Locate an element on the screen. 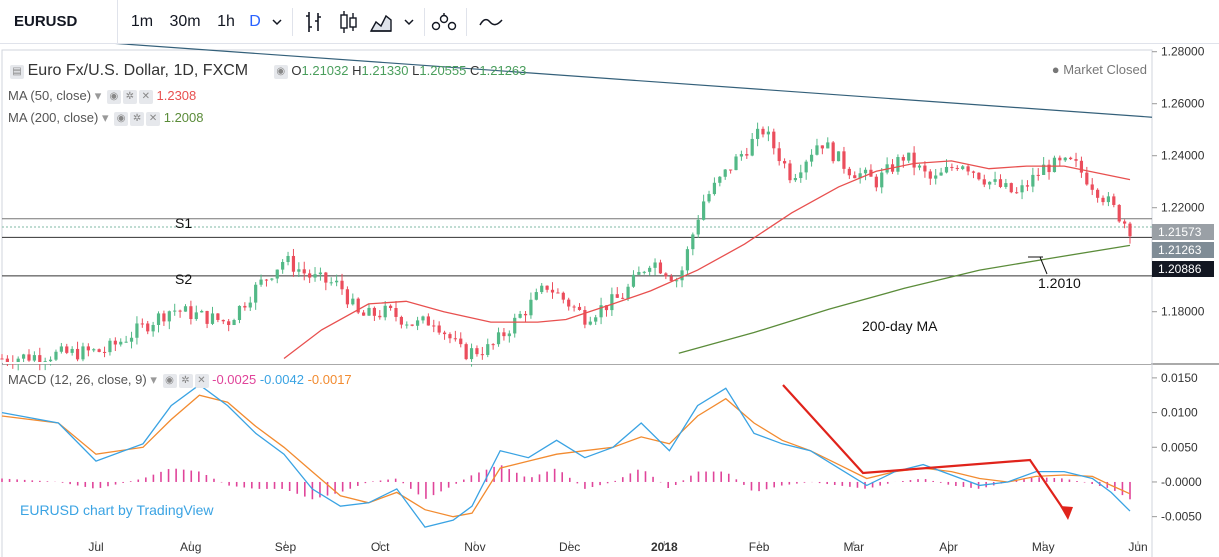 The height and width of the screenshot is (557, 1219). interval-1h: 1h is located at coordinates (226, 21).